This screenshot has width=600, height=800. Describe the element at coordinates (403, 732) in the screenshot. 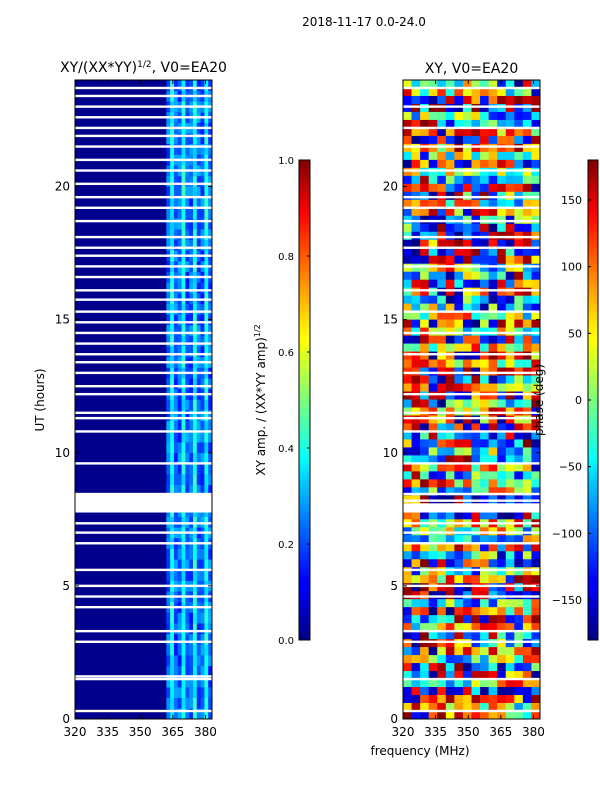

I see `right-xtick-label: 320` at that location.